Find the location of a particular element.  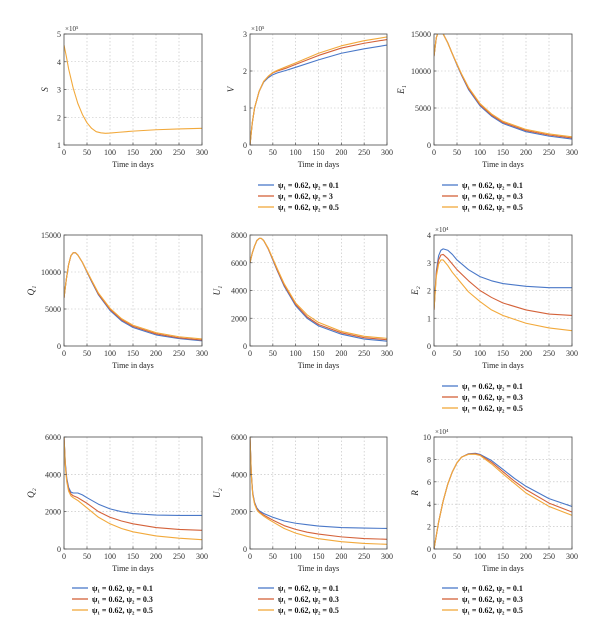

y-axis-label: Q₂ is located at coordinates (31, 493).